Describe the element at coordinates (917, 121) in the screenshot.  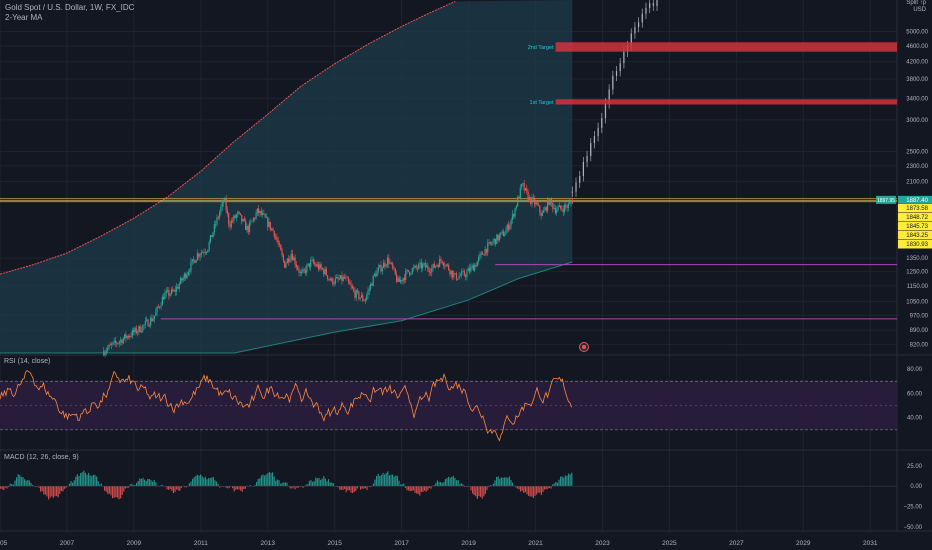
I see `price-tick: 3000.00` at that location.